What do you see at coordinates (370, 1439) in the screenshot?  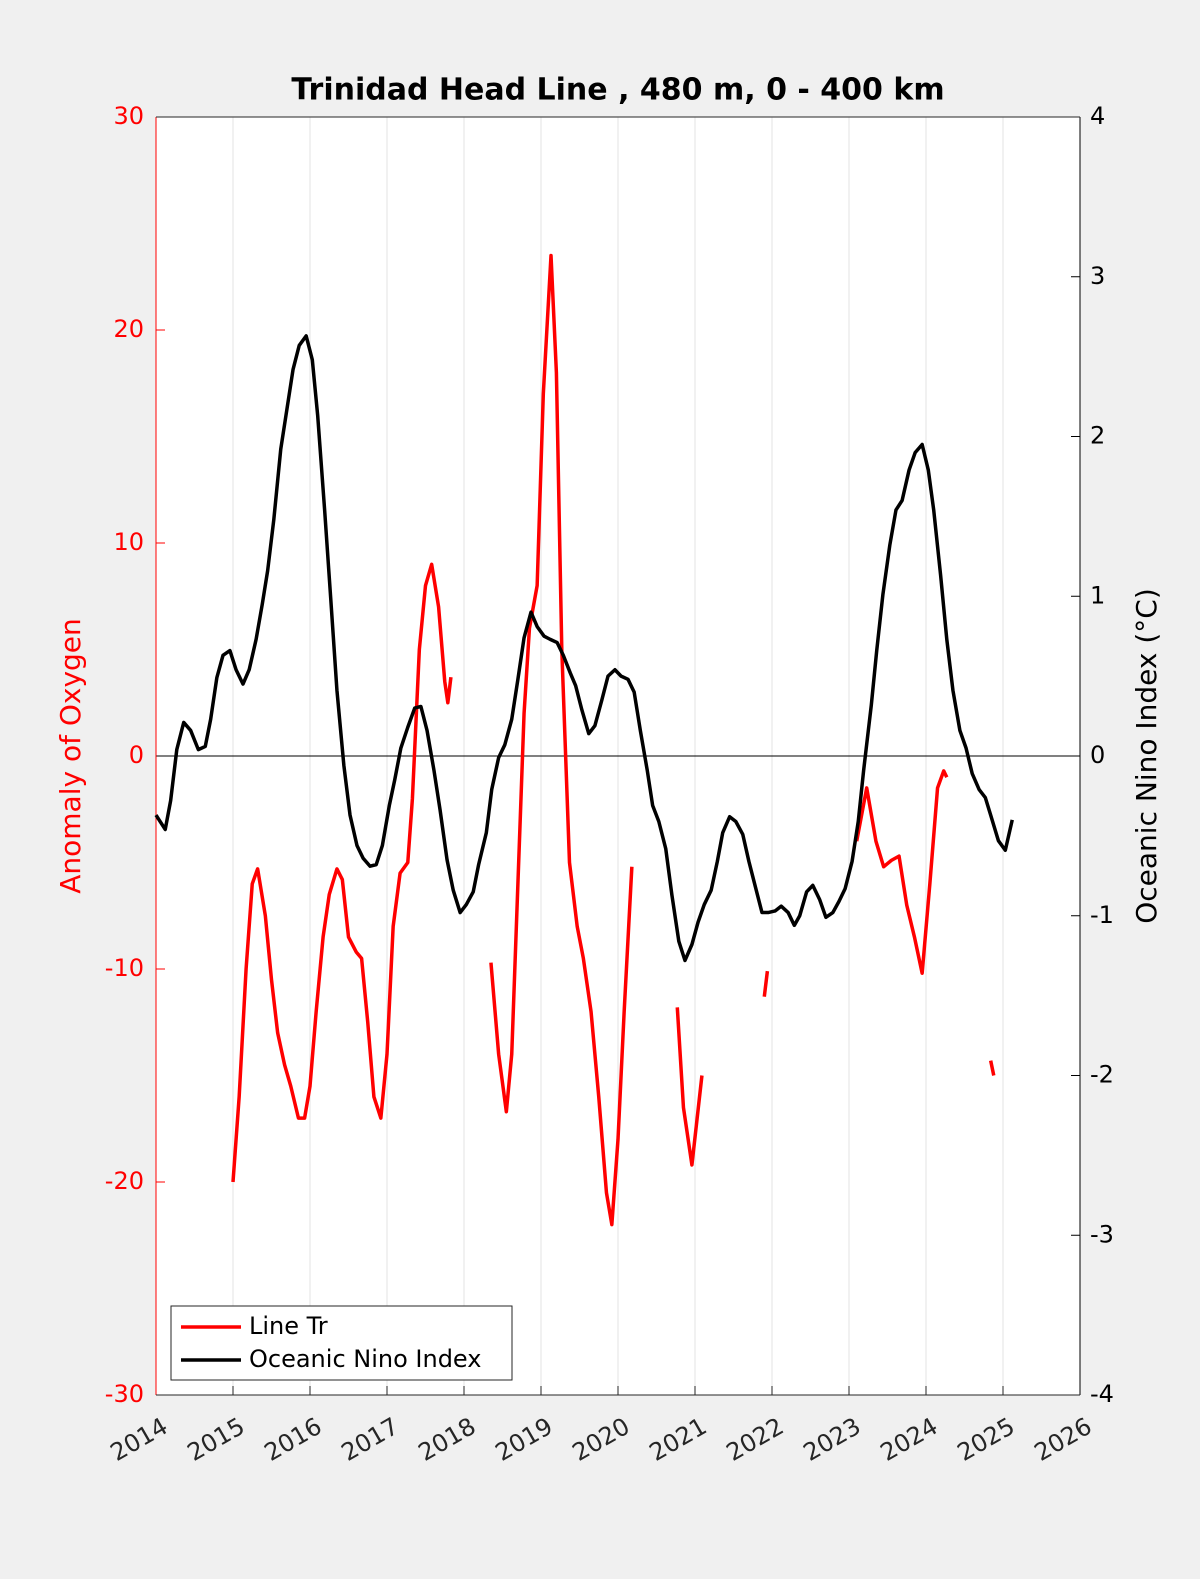 I see `x-tick-label: 2017` at bounding box center [370, 1439].